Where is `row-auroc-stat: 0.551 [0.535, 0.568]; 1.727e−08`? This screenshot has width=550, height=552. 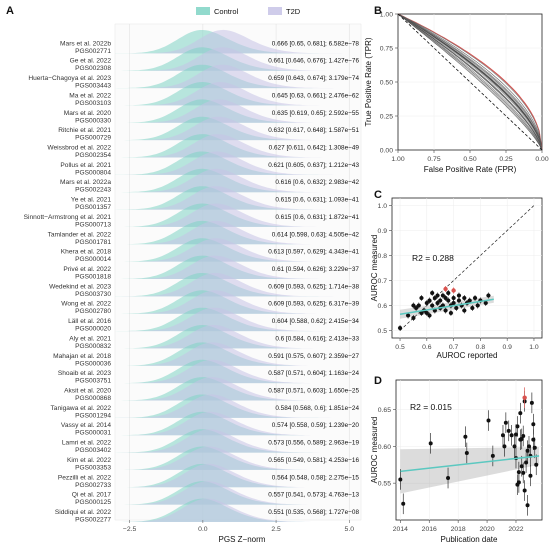 row-auroc-stat: 0.551 [0.535, 0.568]; 1.727e−08 is located at coordinates (313, 512).